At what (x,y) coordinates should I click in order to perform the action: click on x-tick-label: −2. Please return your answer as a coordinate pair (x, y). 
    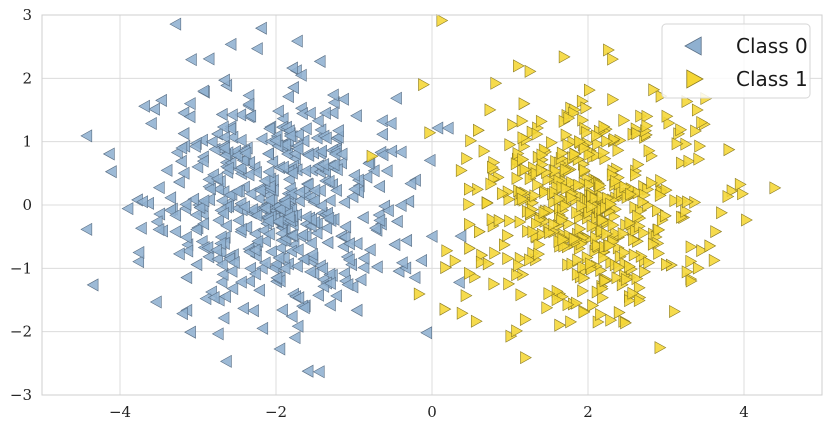
    Looking at the image, I should click on (276, 412).